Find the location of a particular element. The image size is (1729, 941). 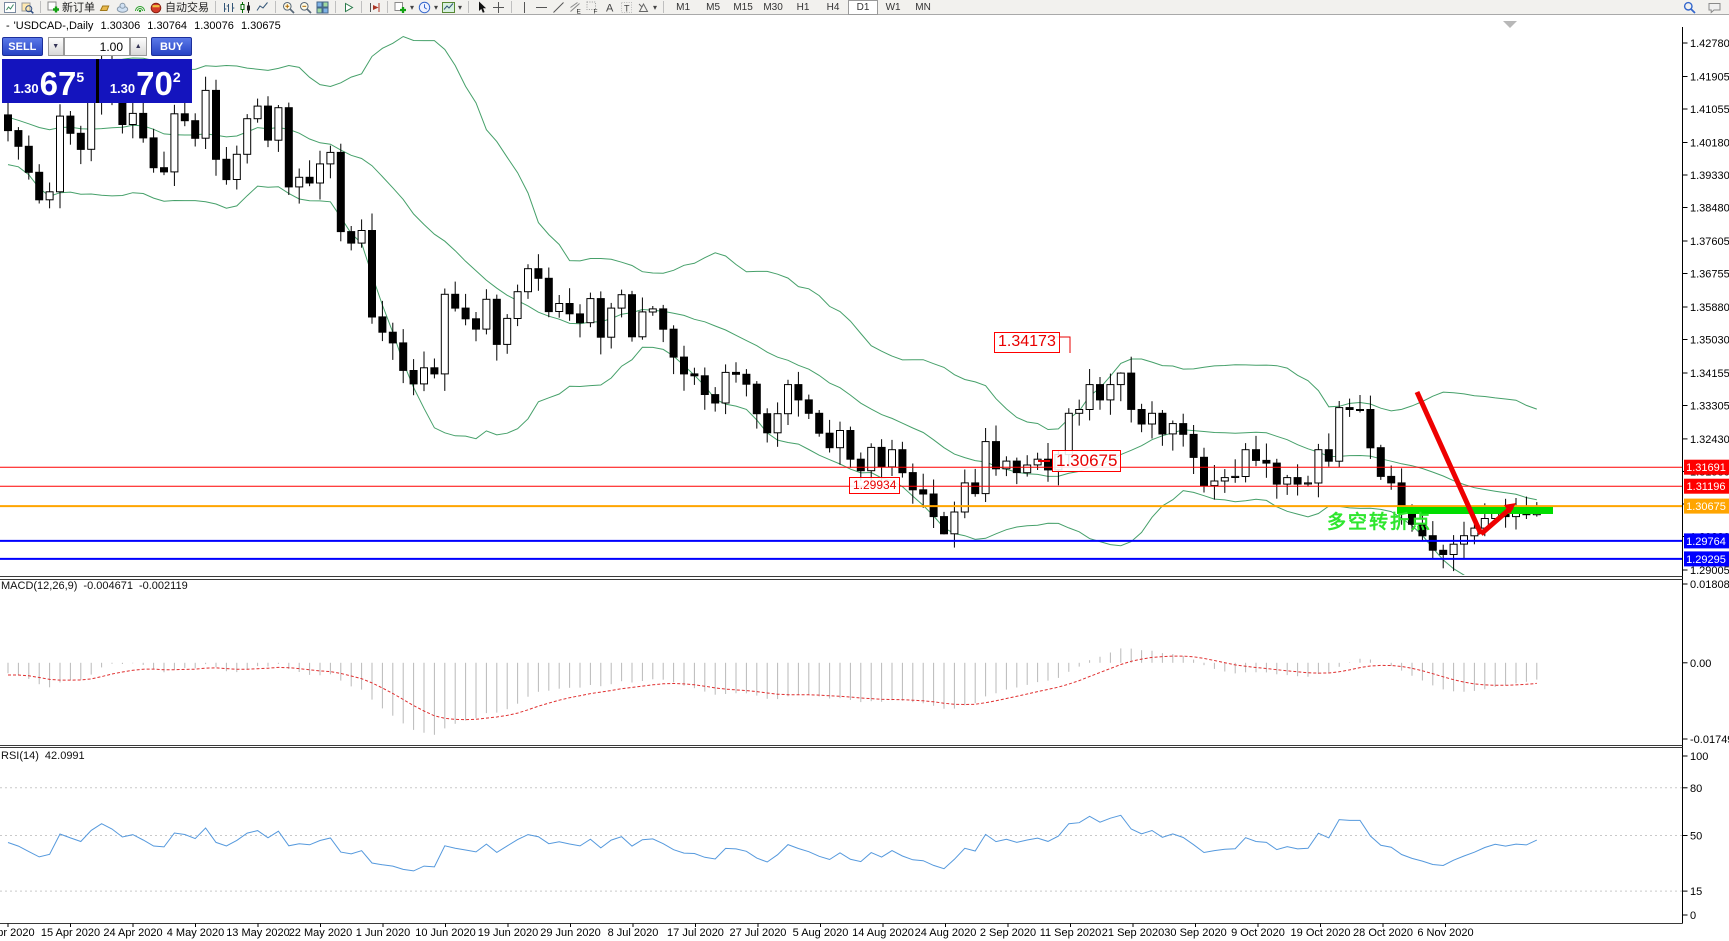

svg-text: 1 Jun 2020 is located at coordinates (383, 933).